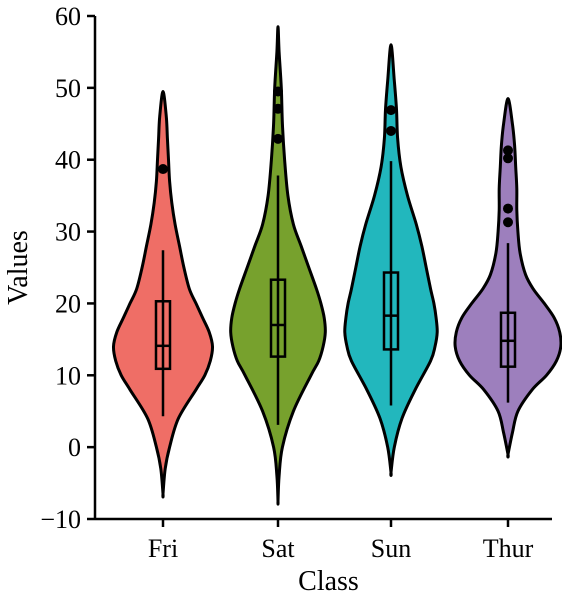 The image size is (562, 600). What do you see at coordinates (67, 268) in the screenshot?
I see `y-ticks: −10 0 10 20 30 40 50 60` at bounding box center [67, 268].